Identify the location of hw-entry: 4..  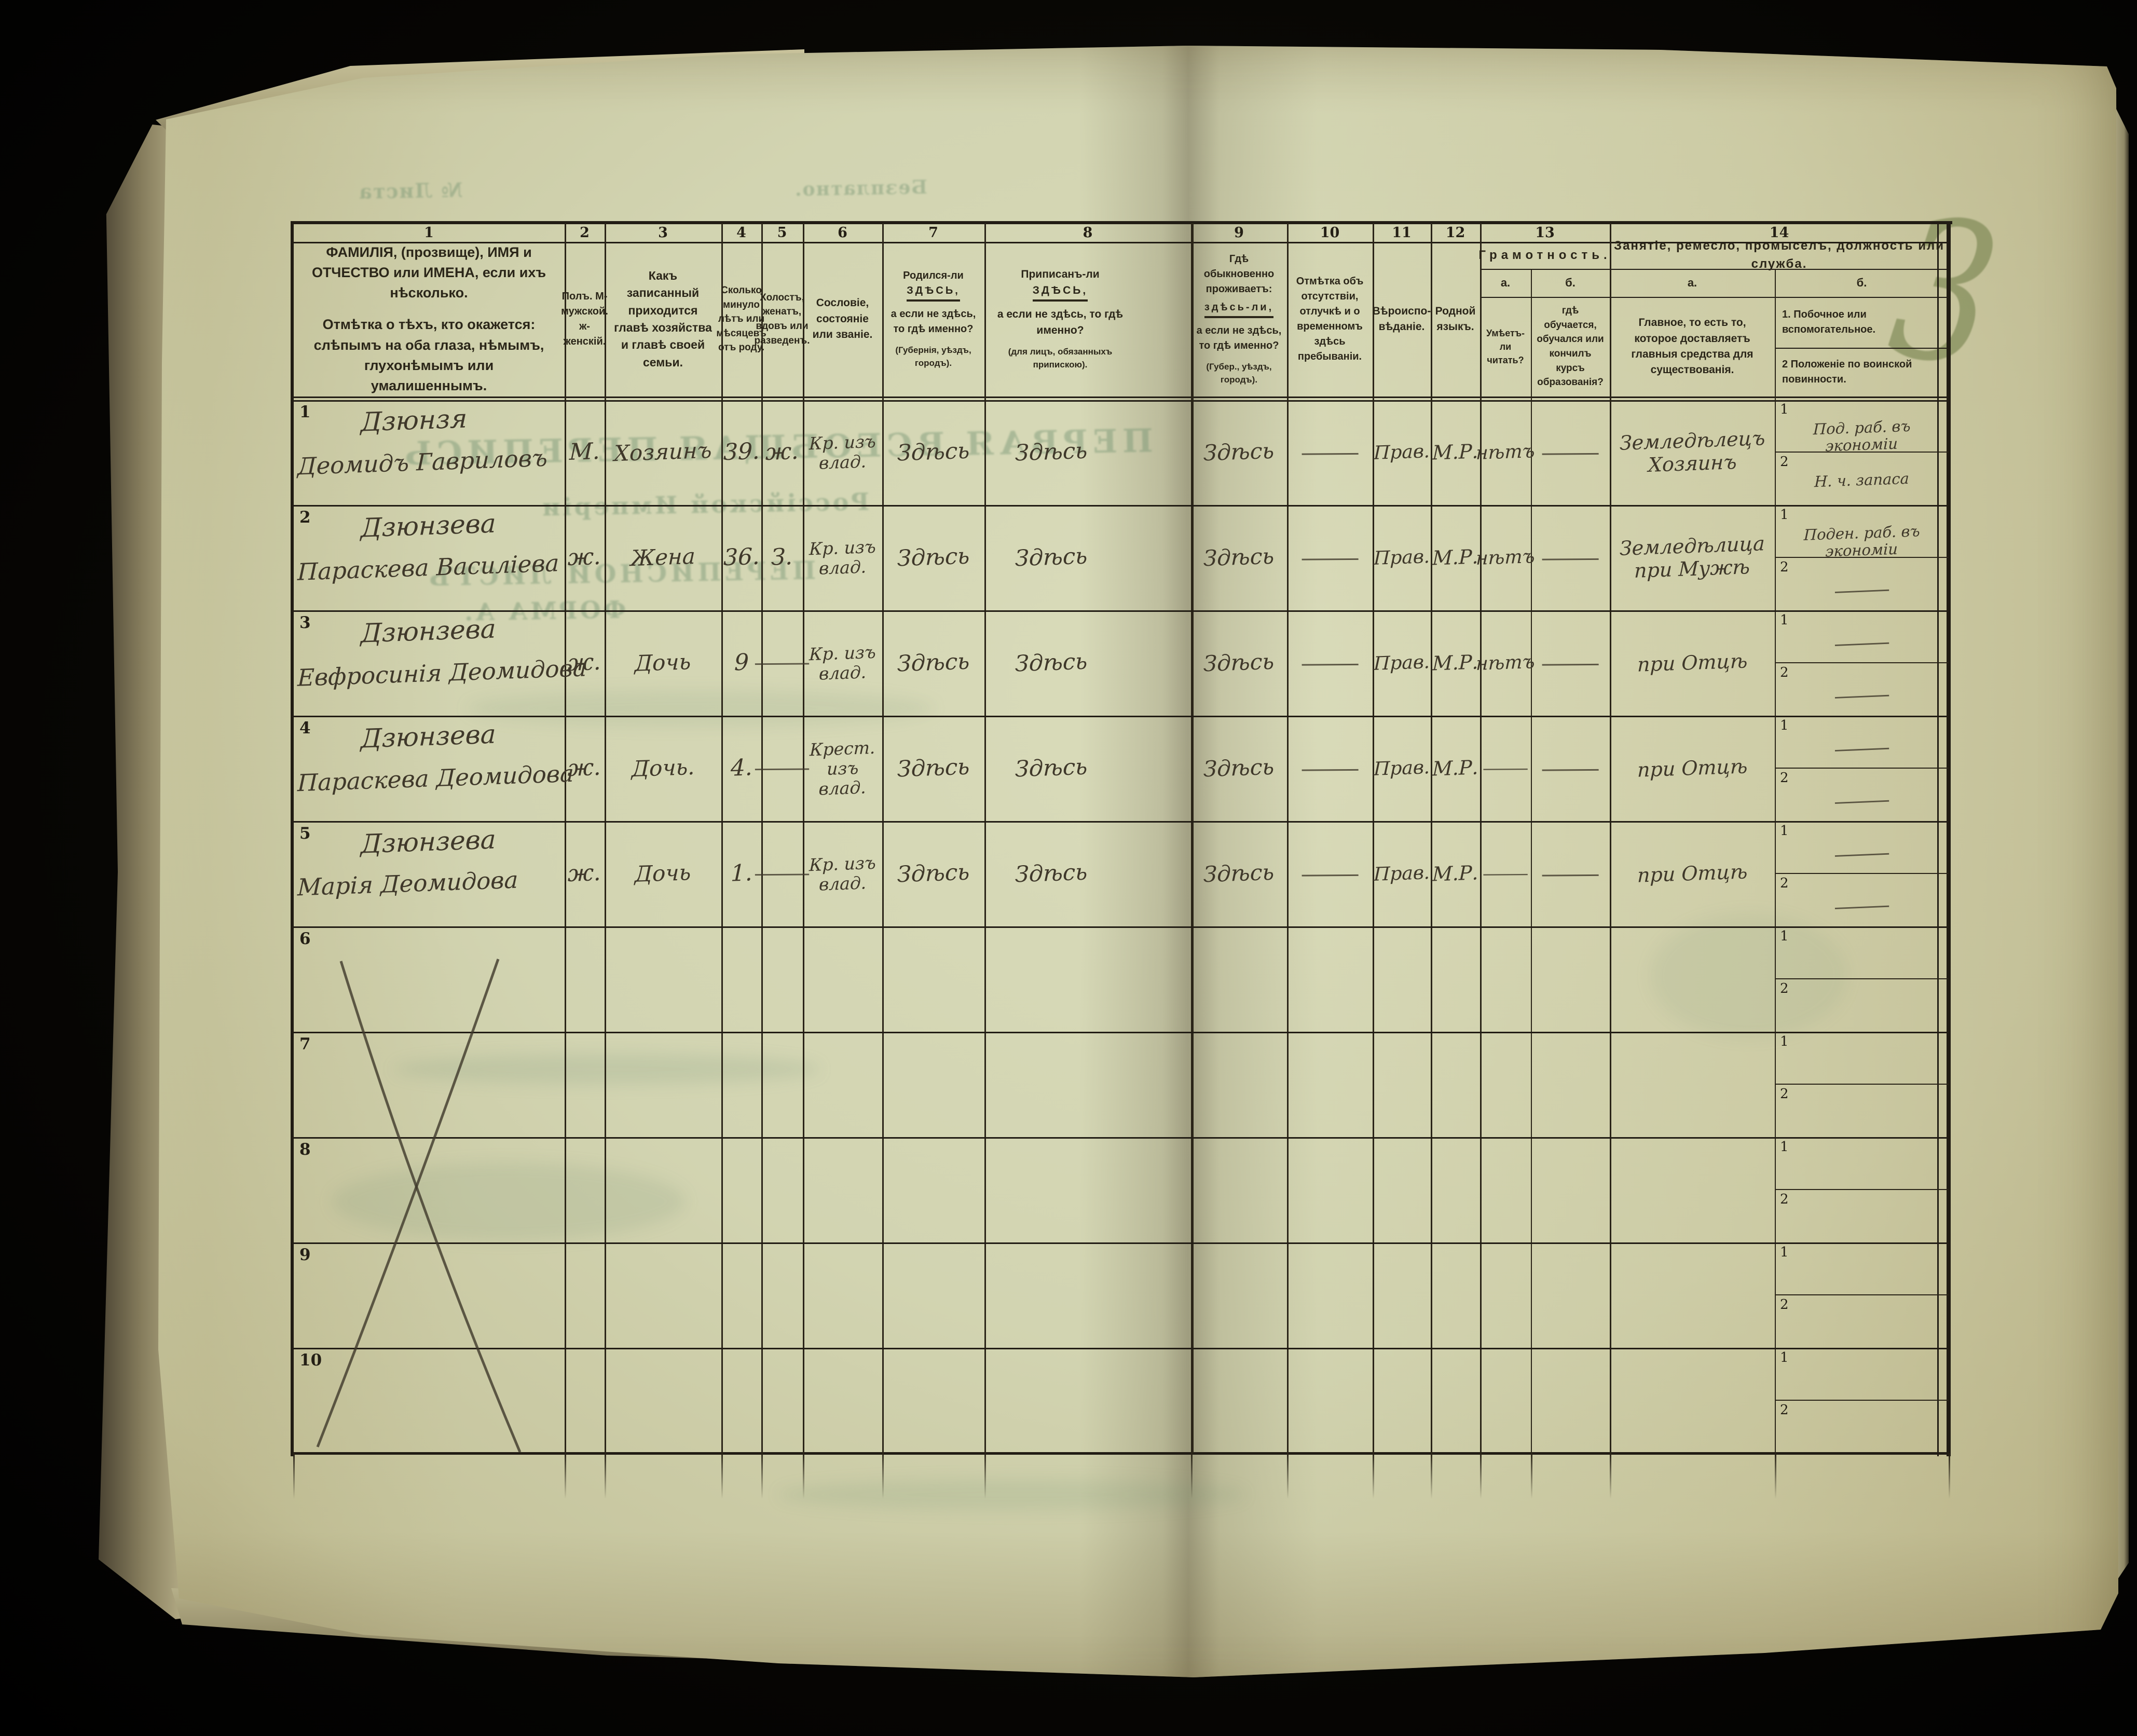
(741, 768).